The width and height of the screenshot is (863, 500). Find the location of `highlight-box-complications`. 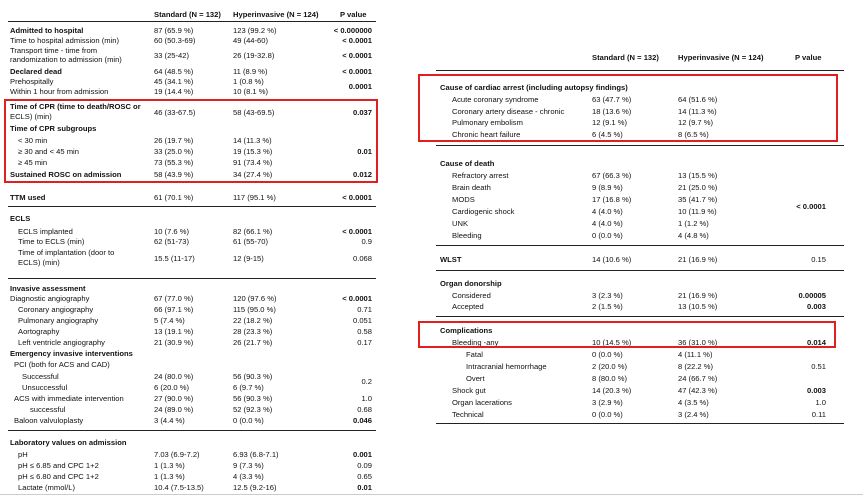

highlight-box-complications is located at coordinates (627, 334).